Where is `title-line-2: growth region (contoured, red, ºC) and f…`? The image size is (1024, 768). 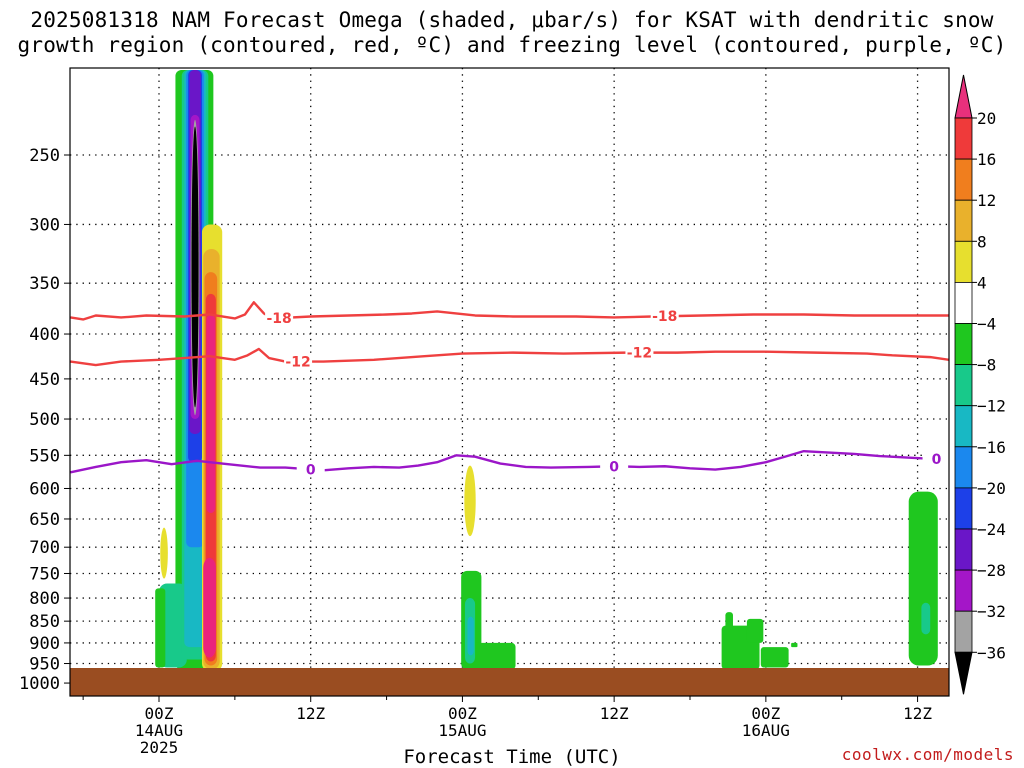
title-line-2: growth region (contoured, red, ºC) and f… is located at coordinates (512, 45).